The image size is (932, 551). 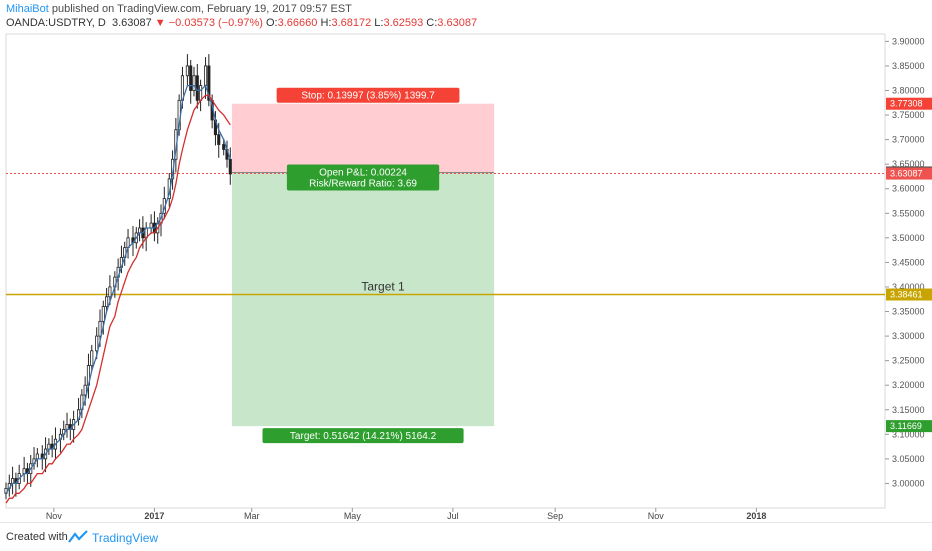 What do you see at coordinates (363, 138) in the screenshot?
I see `stop-zone` at bounding box center [363, 138].